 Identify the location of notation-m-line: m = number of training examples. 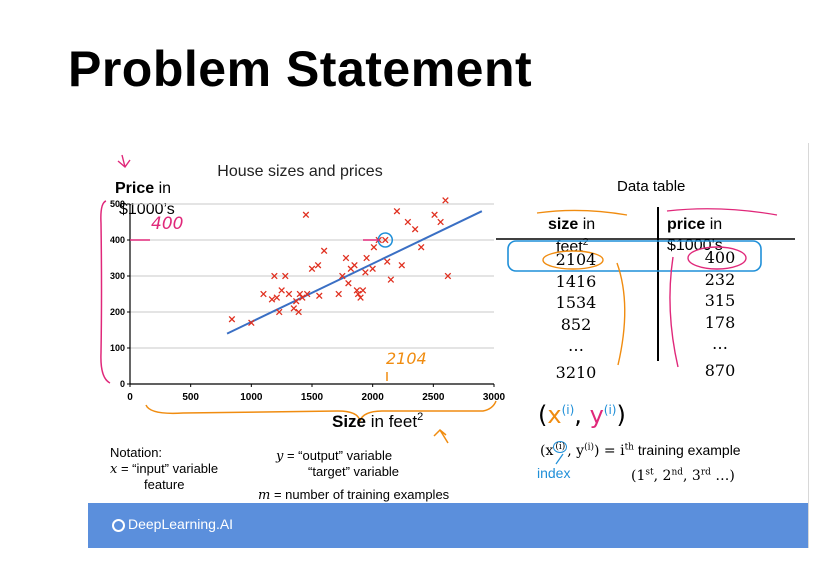
(354, 495).